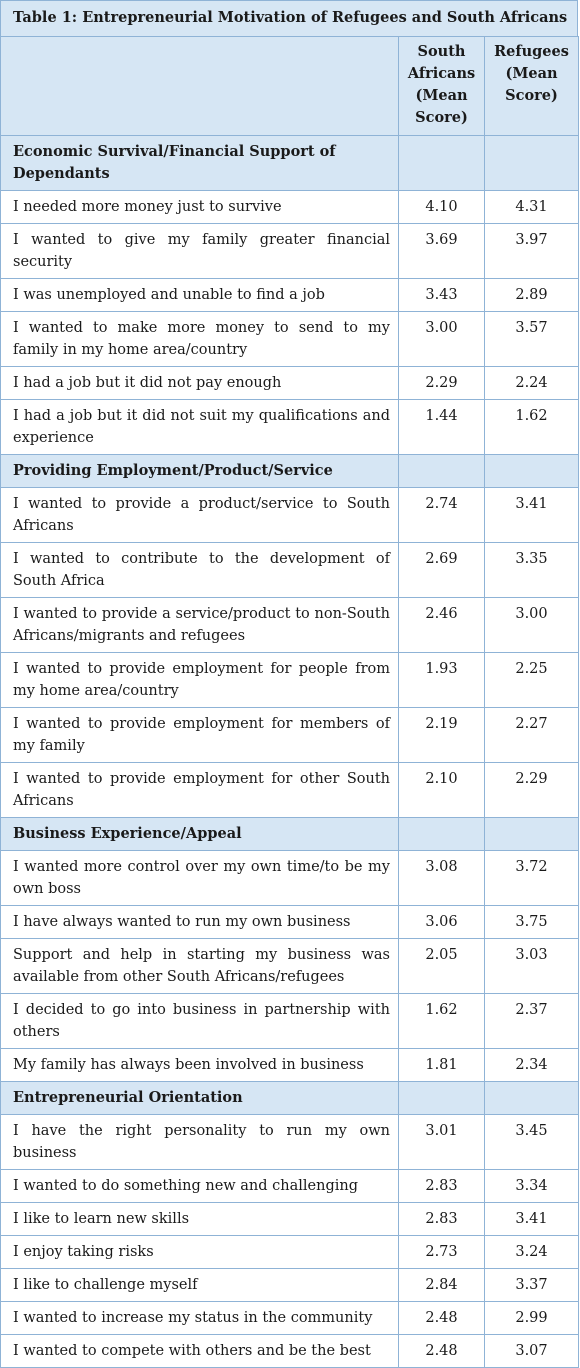 The image size is (580, 1368). What do you see at coordinates (441, 295) in the screenshot?
I see `south-africans-score: 3.43` at bounding box center [441, 295].